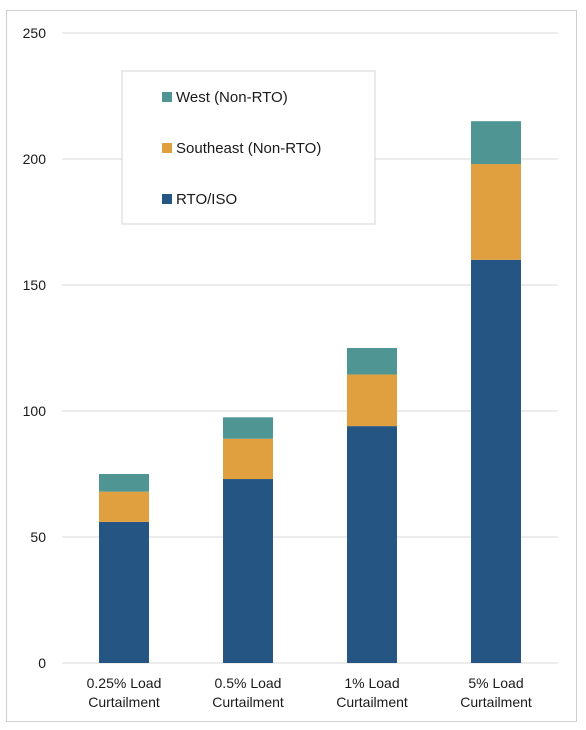 The height and width of the screenshot is (730, 586). I want to click on y-tick-label: 0, so click(42, 663).